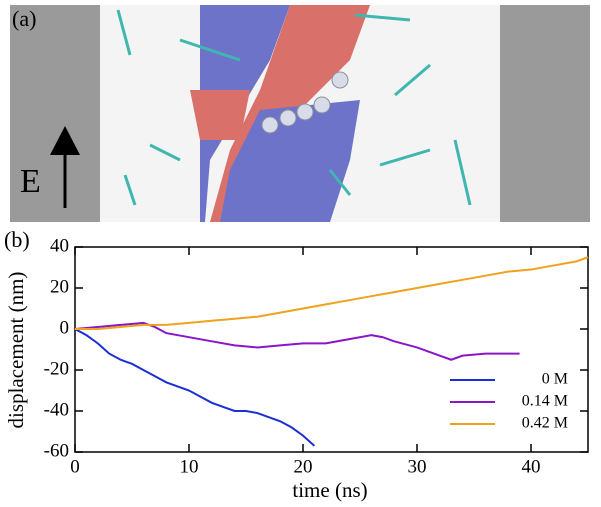  What do you see at coordinates (75, 466) in the screenshot?
I see `x-tick-label: 0` at bounding box center [75, 466].